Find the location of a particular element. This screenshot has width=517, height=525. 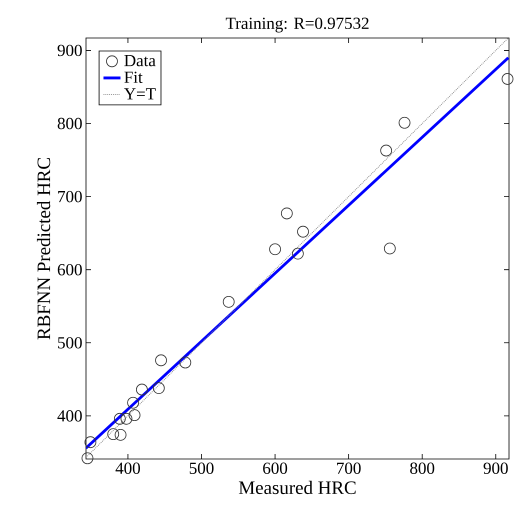

x-tick-label: 800 is located at coordinates (422, 468).